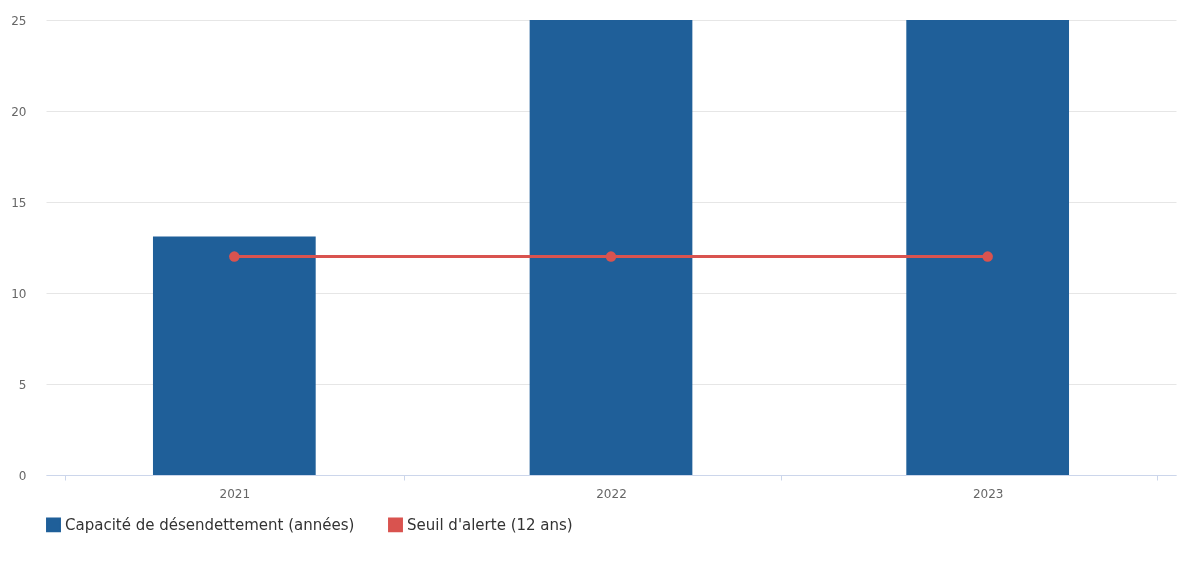  Describe the element at coordinates (235, 493) in the screenshot. I see `x-tick-label: 2021` at that location.